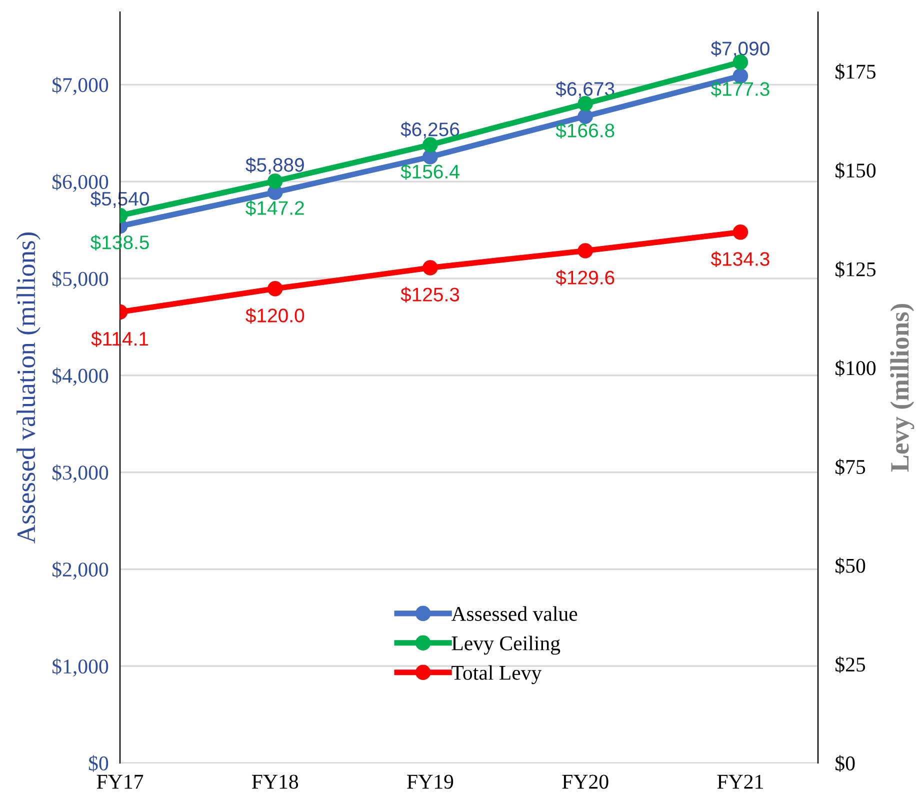 The width and height of the screenshot is (920, 803). I want to click on legend-label: Total Levy, so click(497, 674).